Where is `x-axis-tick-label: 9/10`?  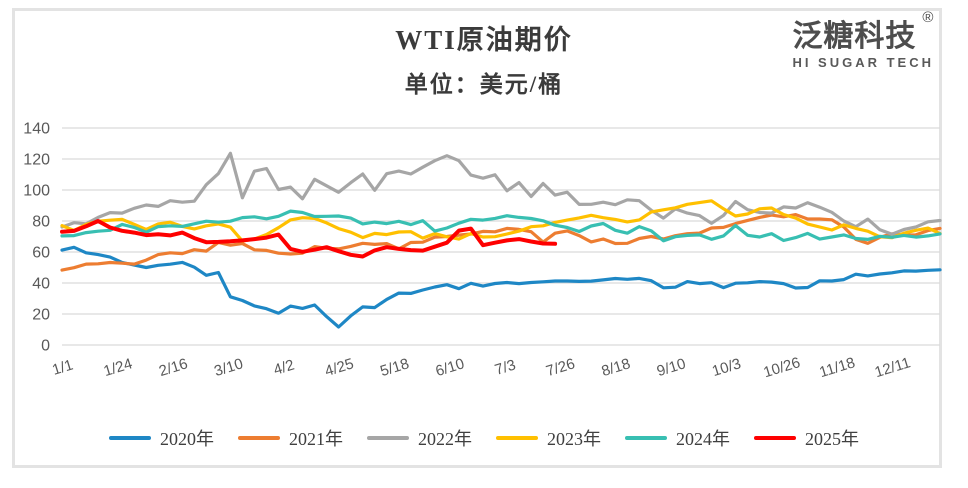
x-axis-tick-label: 9/10 is located at coordinates (671, 367).